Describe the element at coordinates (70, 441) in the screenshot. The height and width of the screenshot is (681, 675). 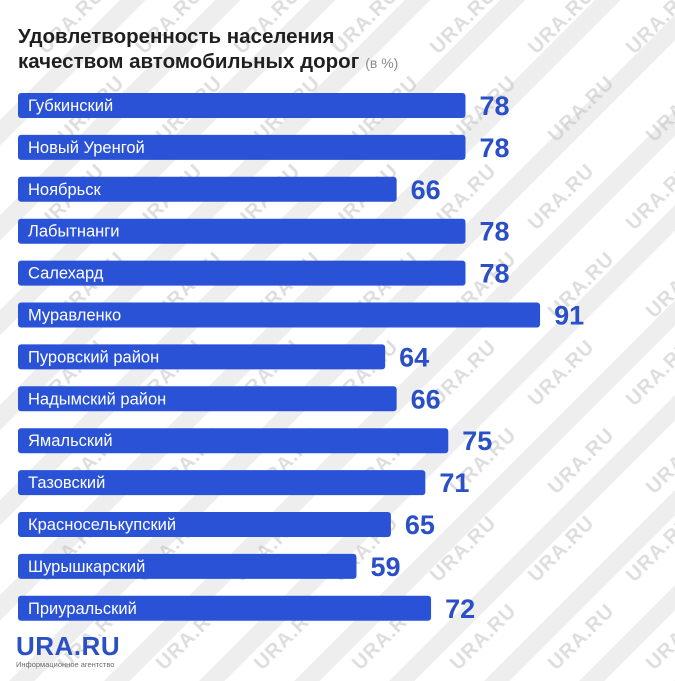
I see `bar-category-label: Ямальский` at that location.